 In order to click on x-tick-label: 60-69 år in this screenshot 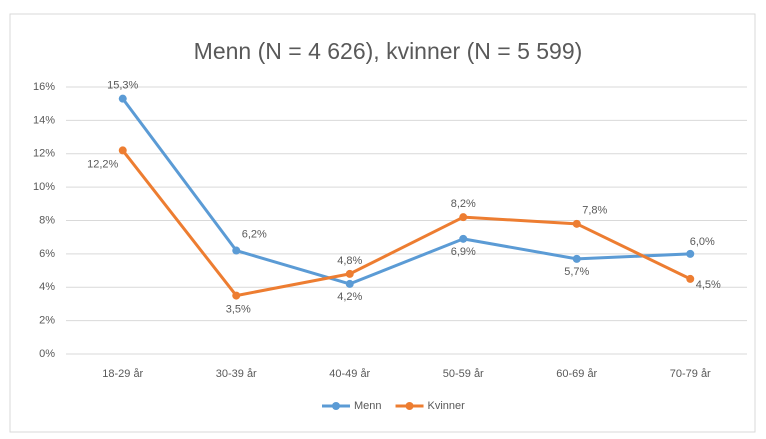, I will do `click(576, 374)`.